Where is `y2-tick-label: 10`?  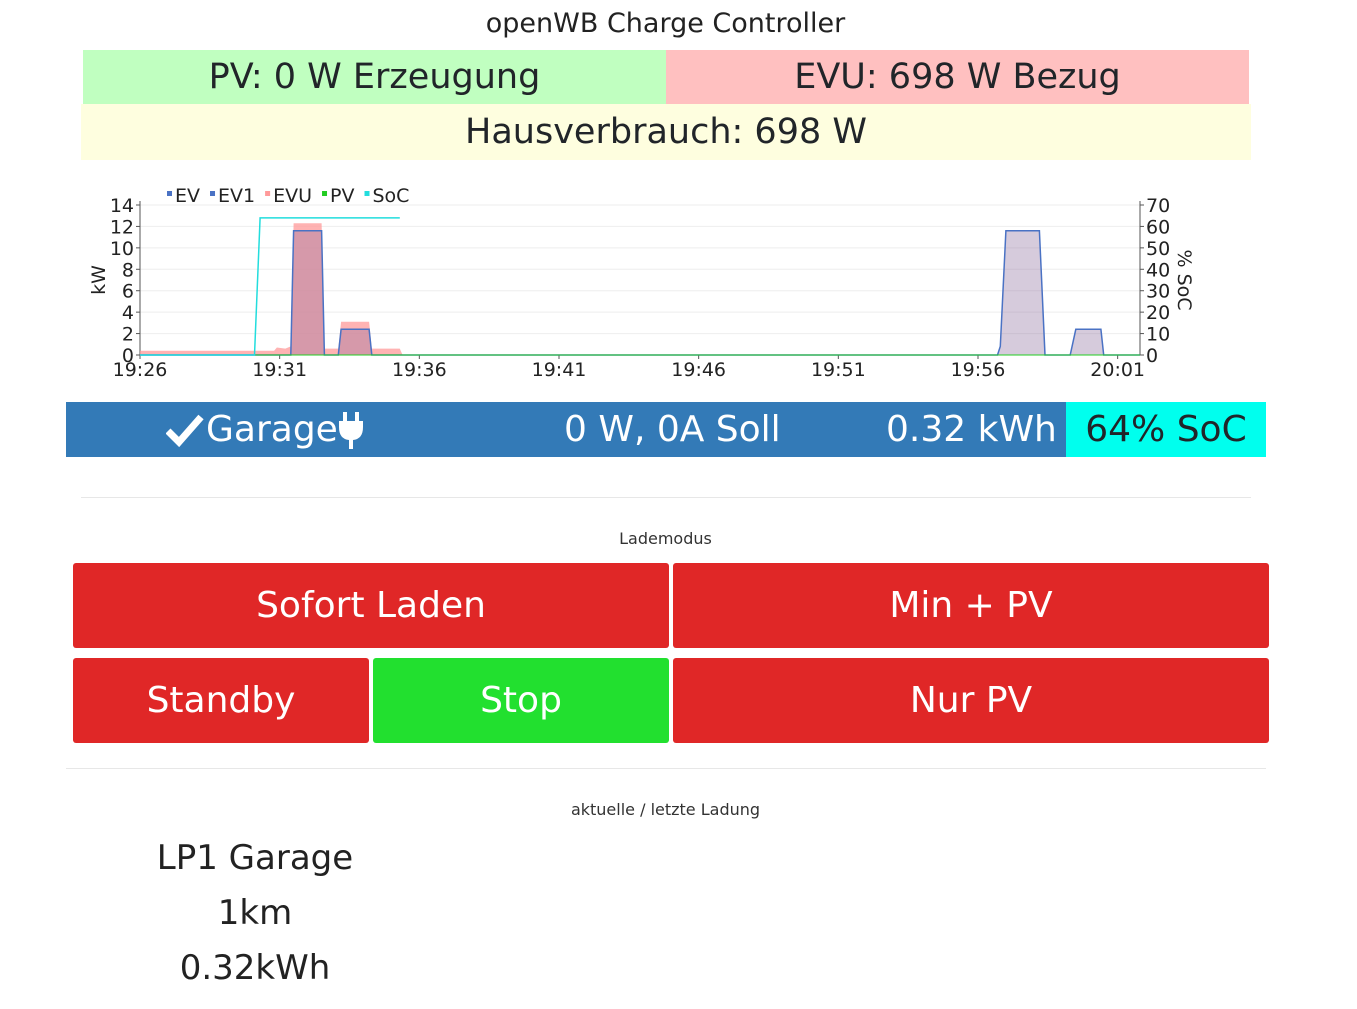 y2-tick-label: 10 is located at coordinates (1158, 335).